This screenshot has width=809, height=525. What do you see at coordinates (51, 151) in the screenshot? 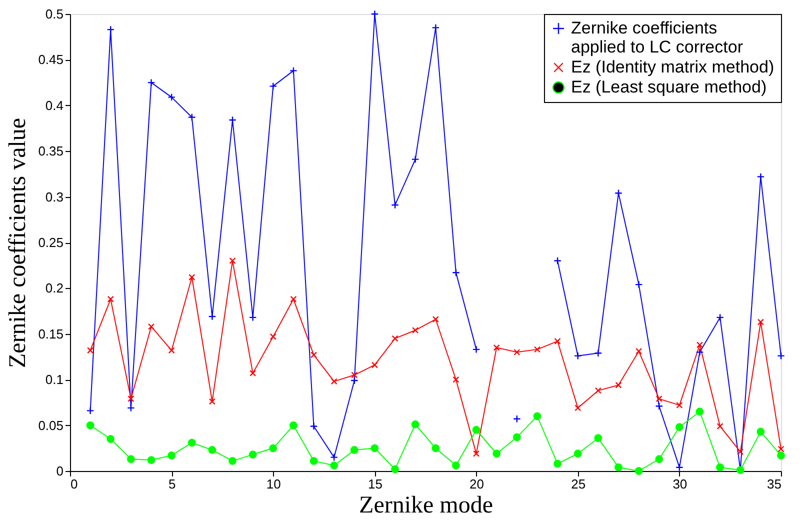
I see `y-tick-label: 0.35` at bounding box center [51, 151].